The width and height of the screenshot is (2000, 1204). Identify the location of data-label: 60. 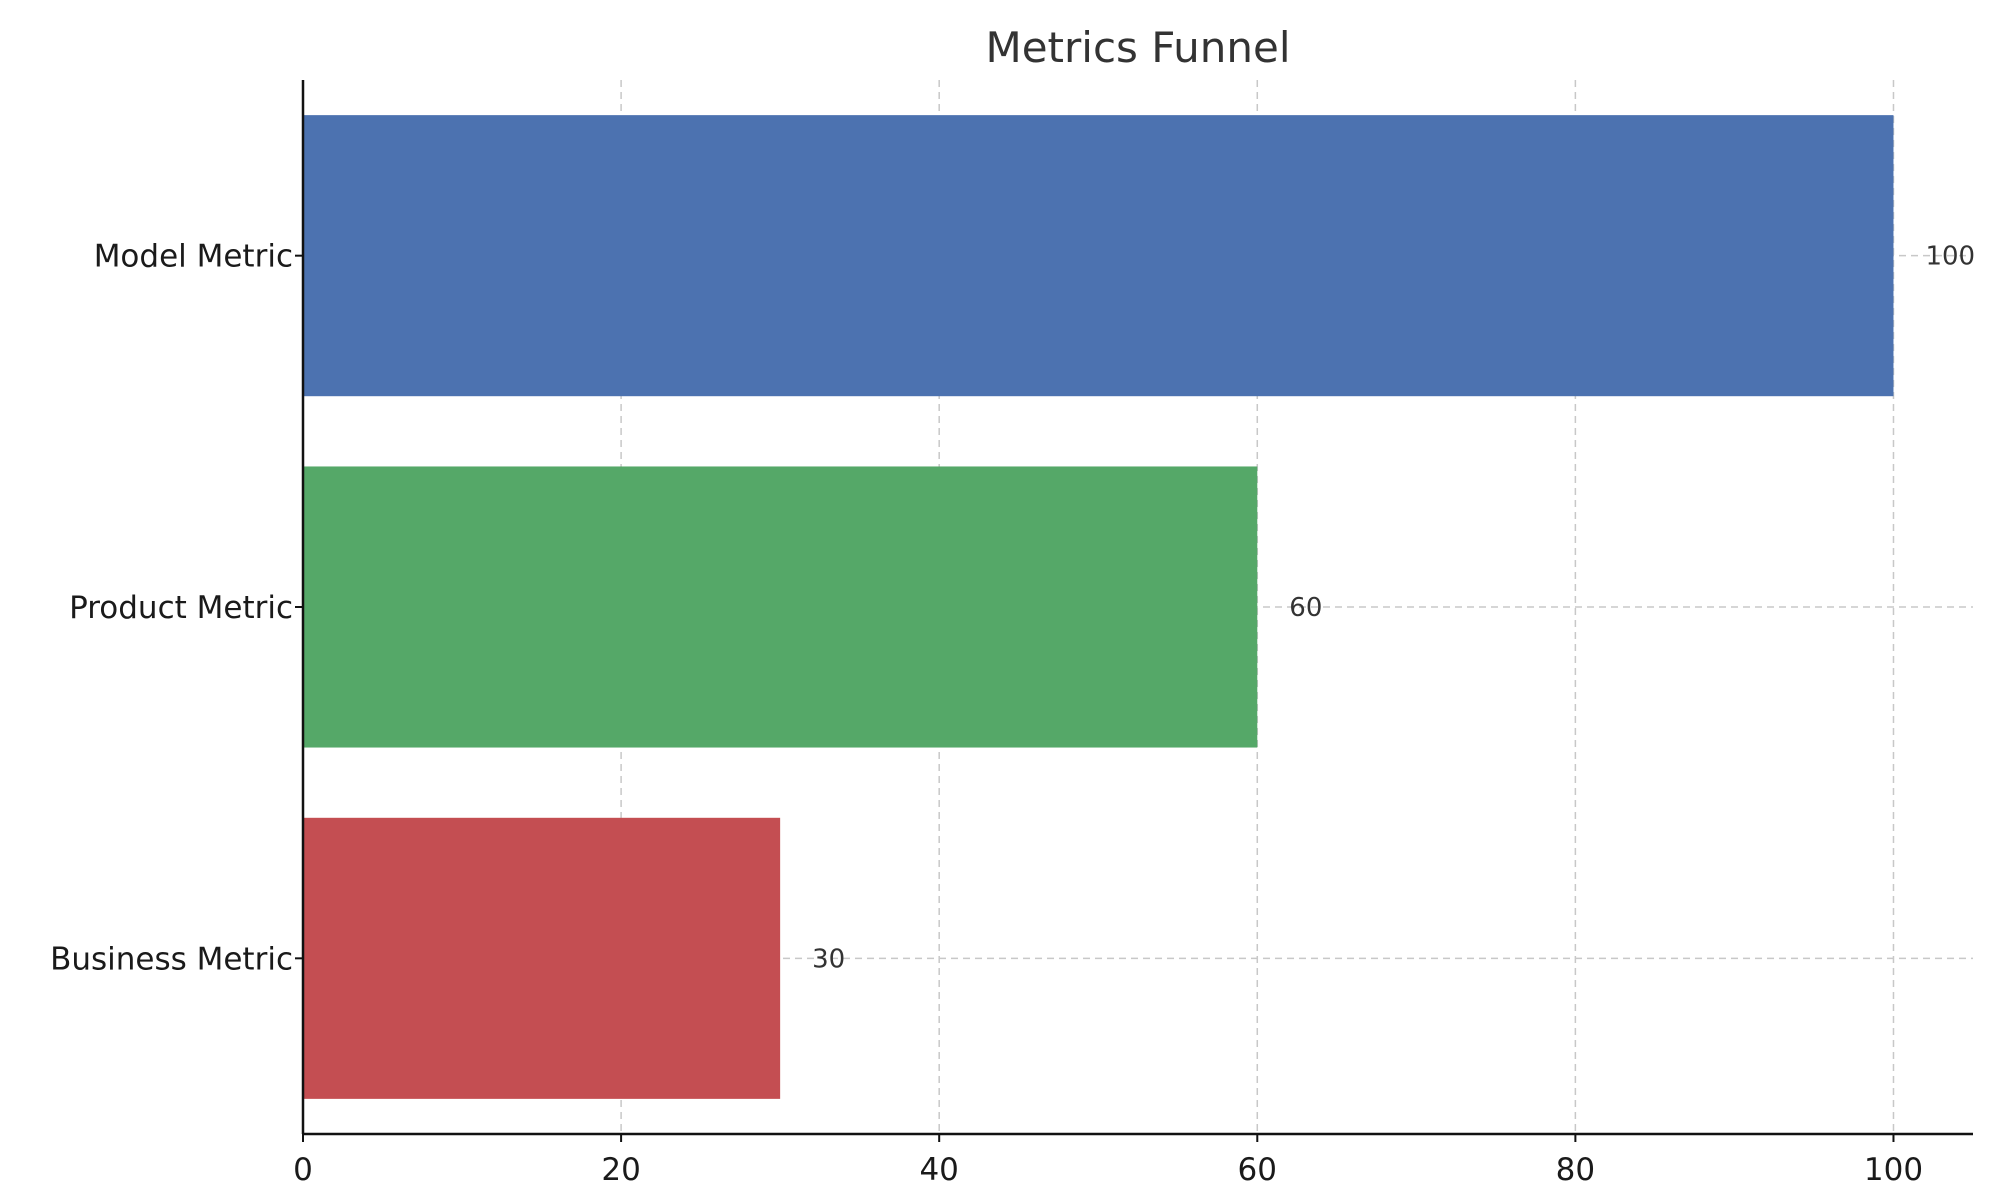
(1305, 608).